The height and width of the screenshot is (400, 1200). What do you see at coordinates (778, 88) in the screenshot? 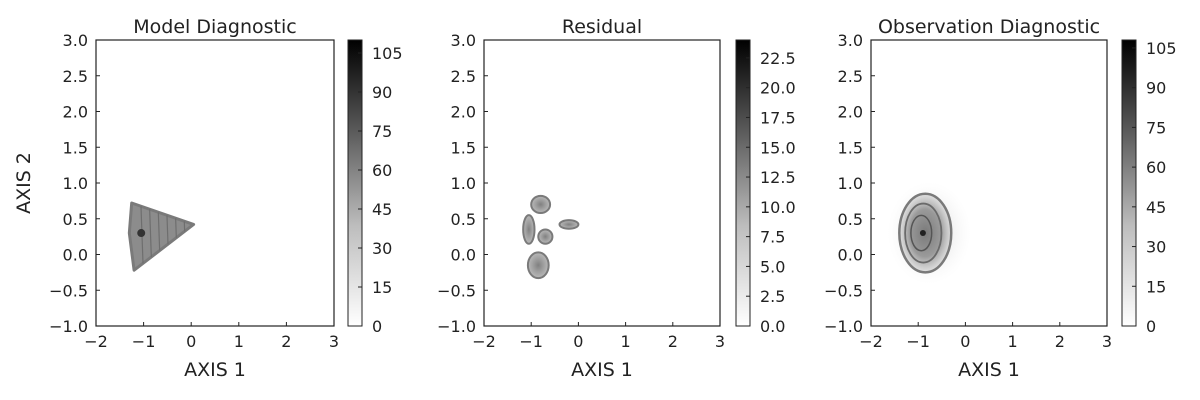
I see `colorbar-tick-label: 20.0` at bounding box center [778, 88].